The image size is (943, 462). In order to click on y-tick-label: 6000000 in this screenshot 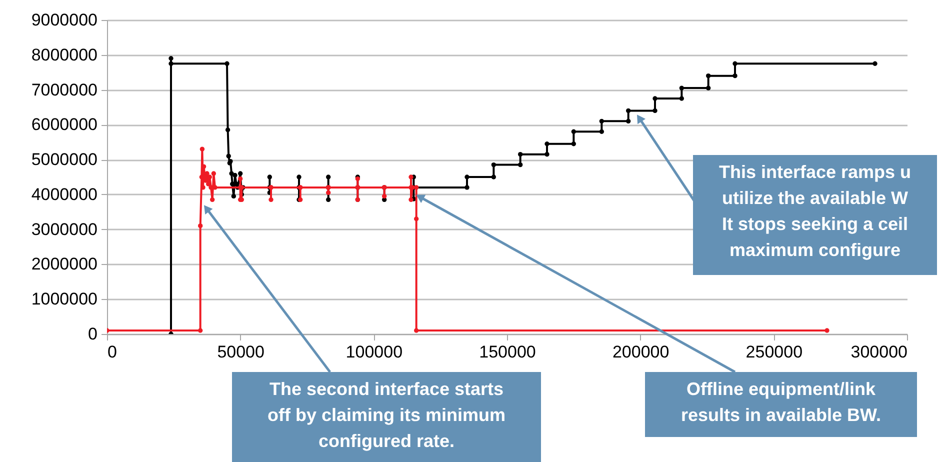, I will do `click(64, 124)`.